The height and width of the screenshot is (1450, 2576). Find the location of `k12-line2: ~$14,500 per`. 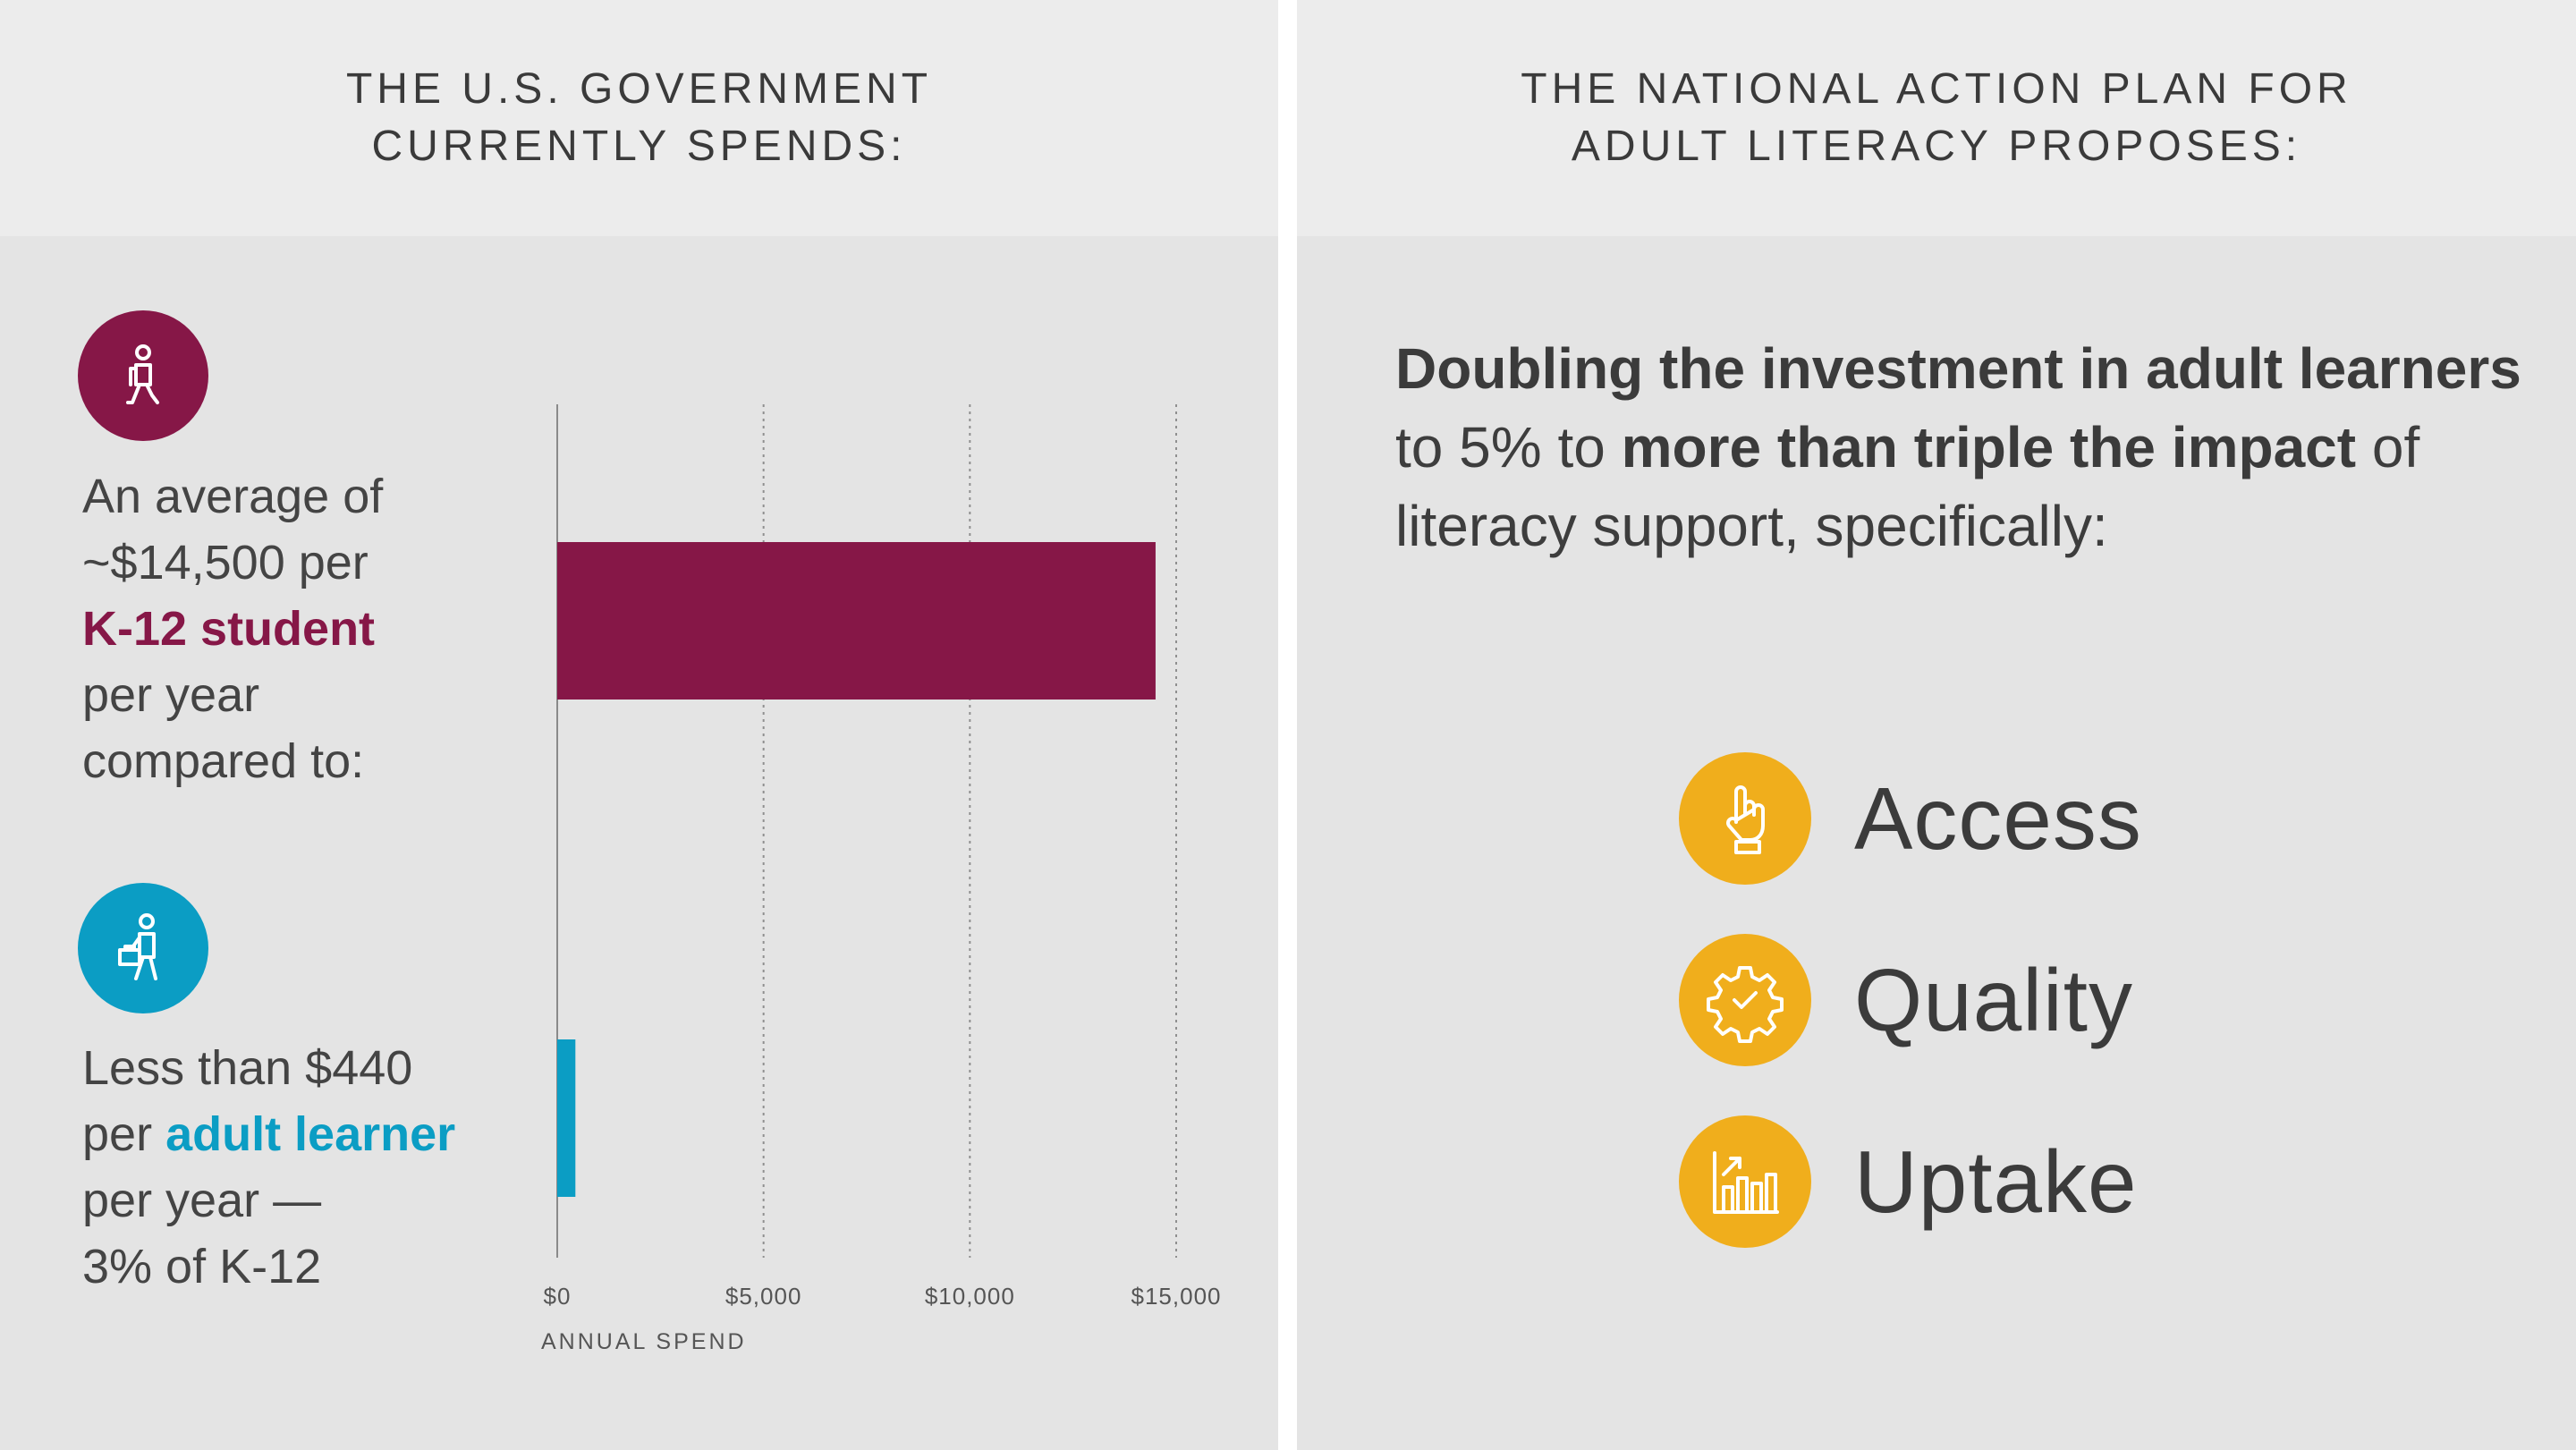

k12-line2: ~$14,500 per is located at coordinates (225, 562).